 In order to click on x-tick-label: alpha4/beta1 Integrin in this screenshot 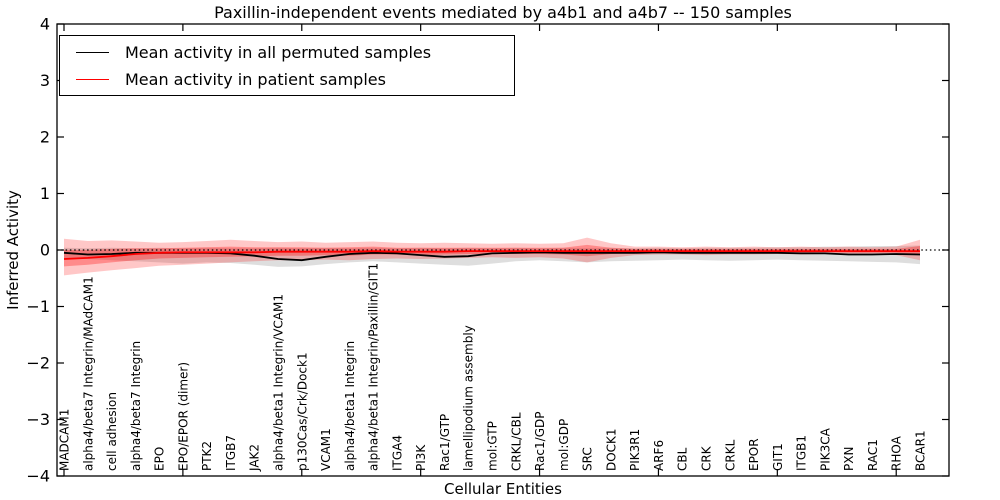, I will do `click(350, 406)`.